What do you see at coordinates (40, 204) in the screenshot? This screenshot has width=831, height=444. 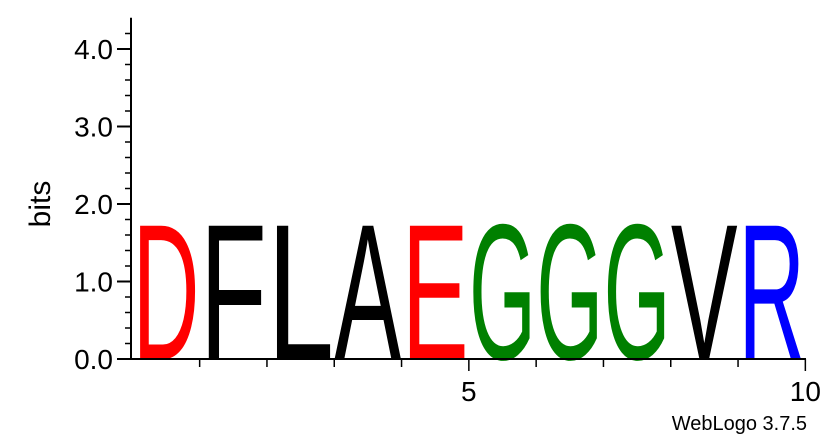 I see `y-axis-label: bits` at bounding box center [40, 204].